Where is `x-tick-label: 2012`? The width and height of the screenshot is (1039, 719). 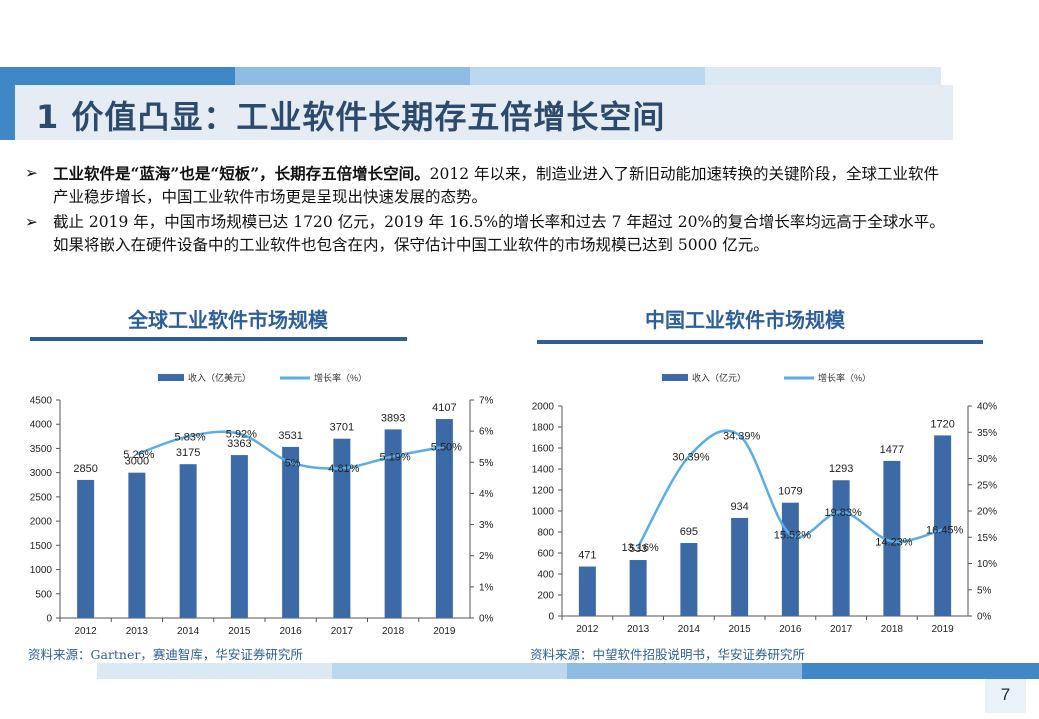
x-tick-label: 2012 is located at coordinates (587, 629).